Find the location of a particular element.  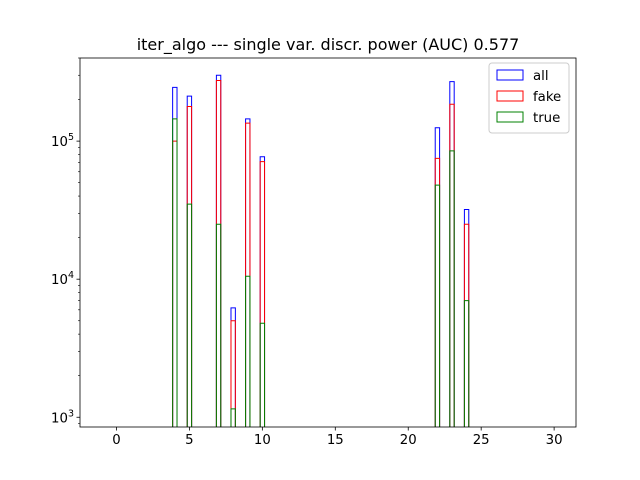

x-tick-label: 5 is located at coordinates (189, 440).